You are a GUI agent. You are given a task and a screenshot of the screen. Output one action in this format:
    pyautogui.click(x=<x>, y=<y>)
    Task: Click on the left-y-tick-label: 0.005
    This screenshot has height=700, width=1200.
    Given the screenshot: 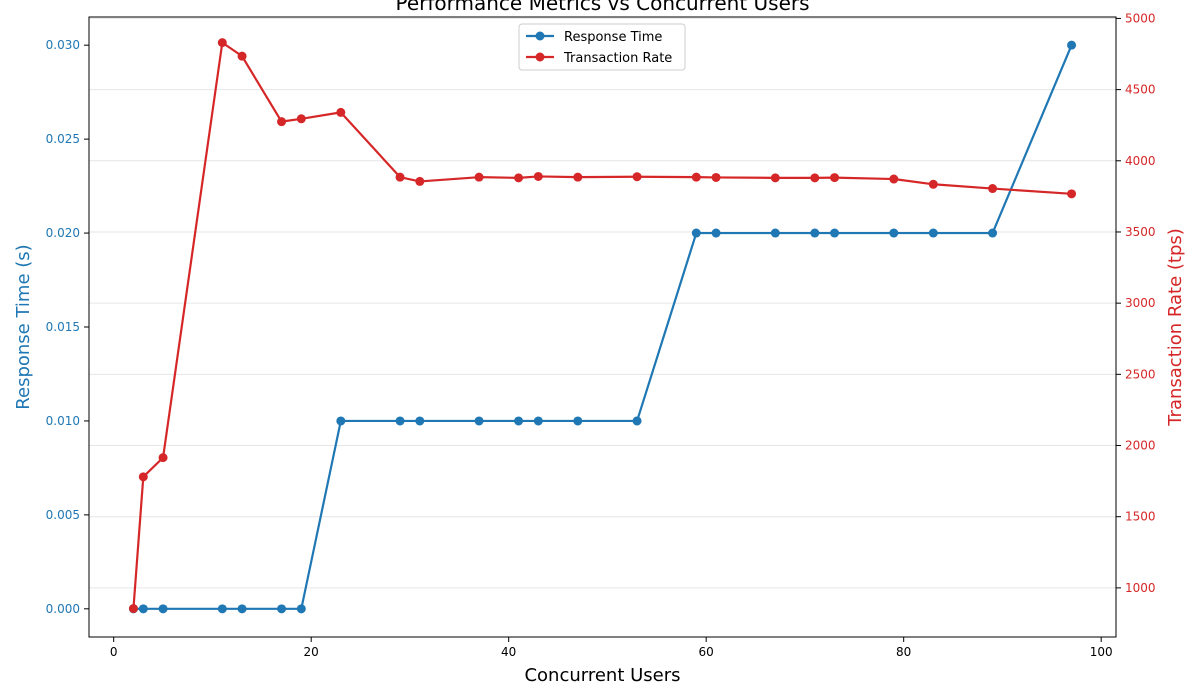 What is the action you would take?
    pyautogui.click(x=63, y=515)
    